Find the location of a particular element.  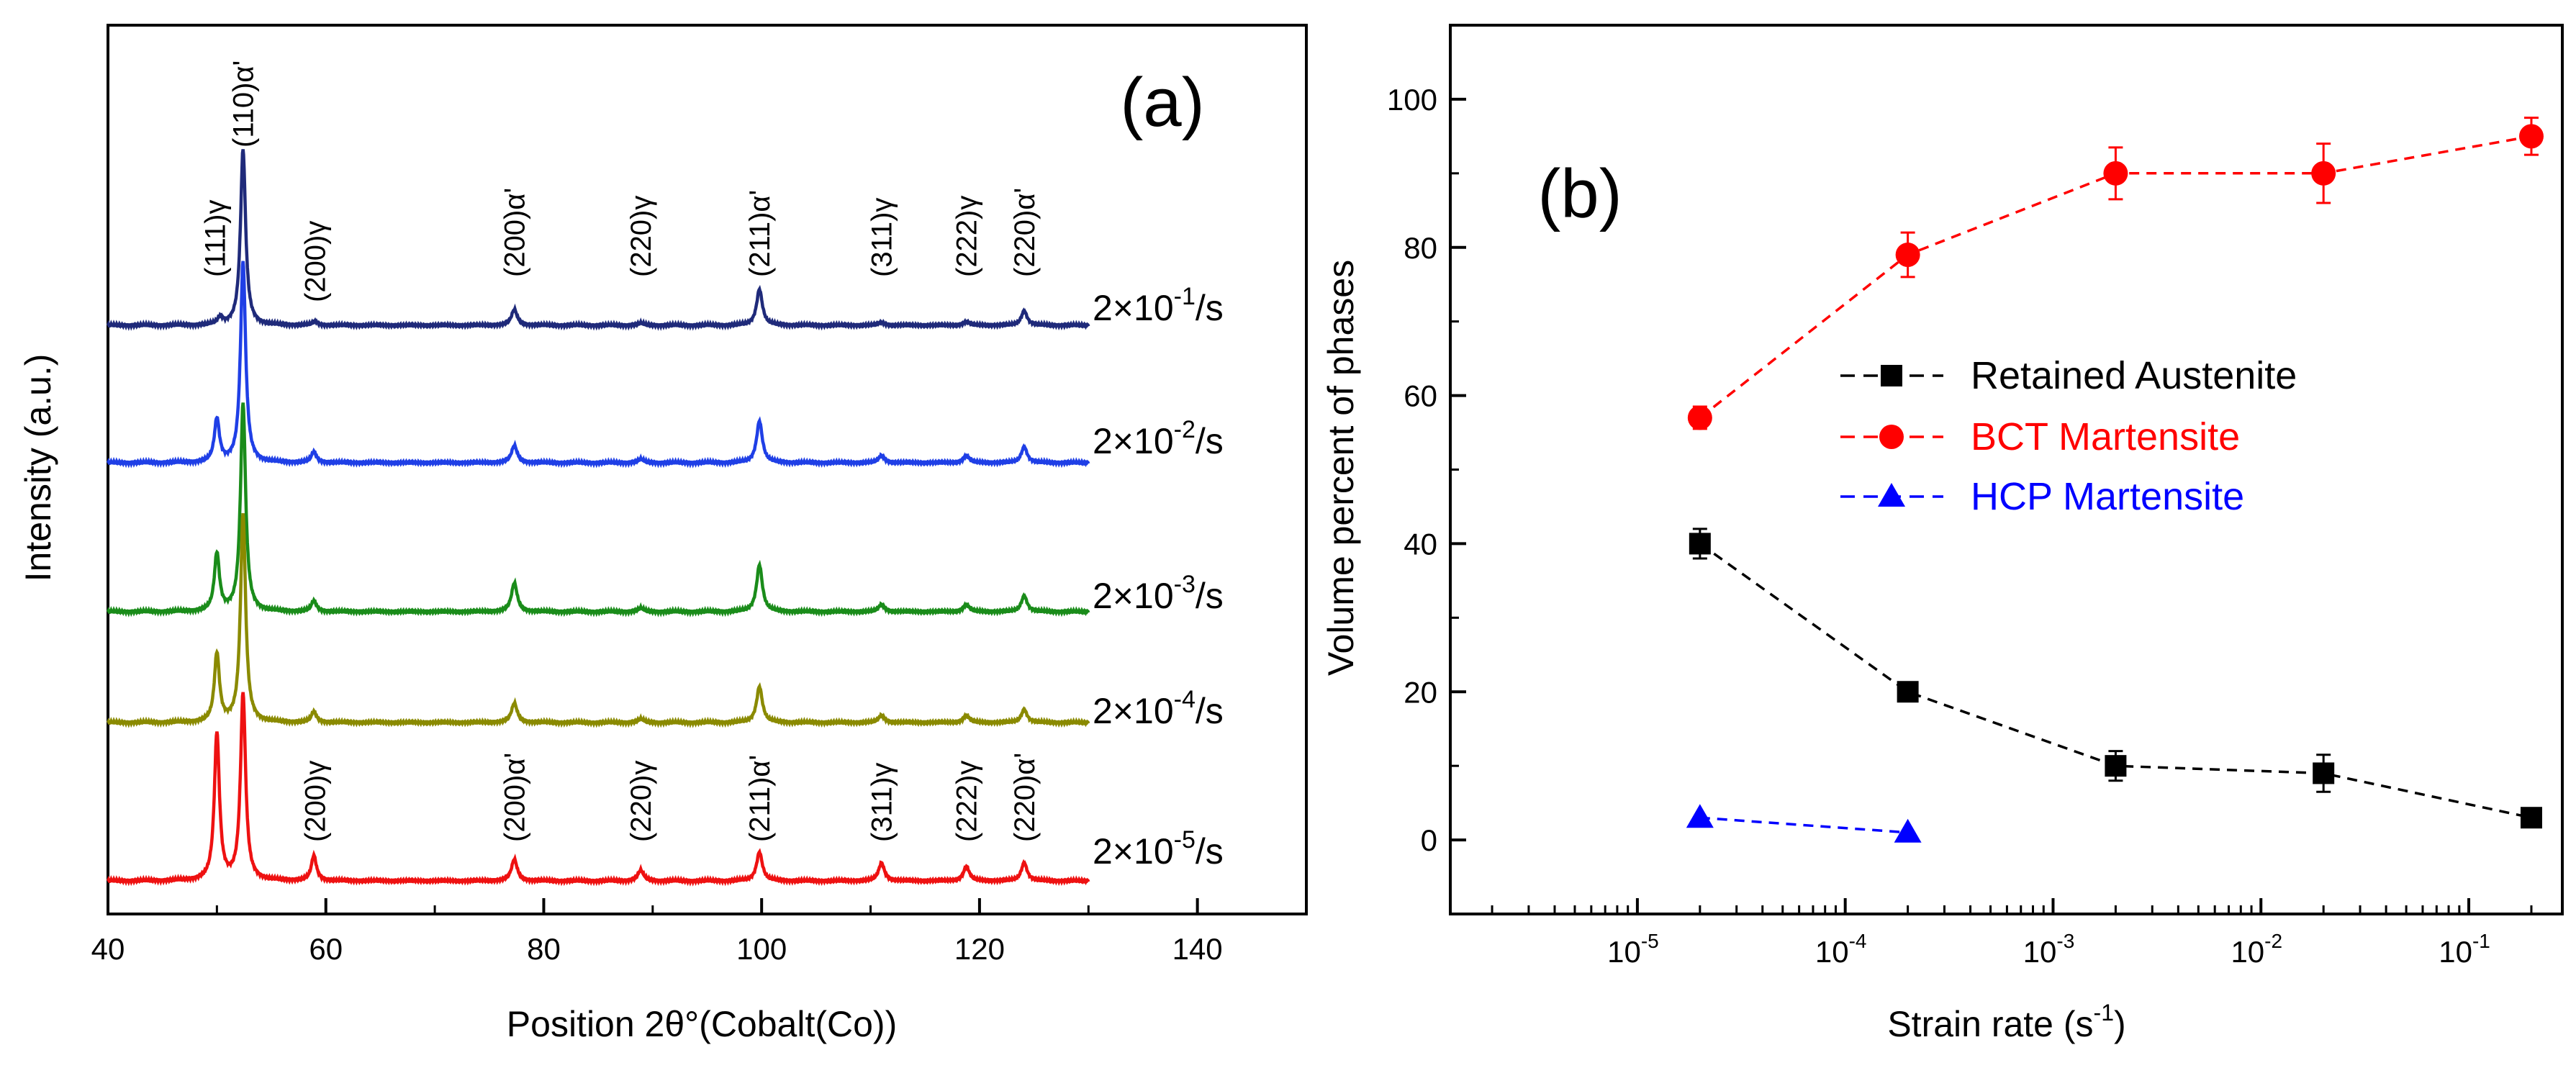

legend-label: BCT Martensite is located at coordinates (2105, 436).